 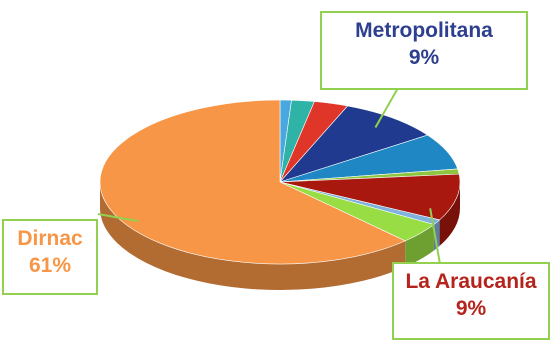 I want to click on callout-metropolitana-value: 9%, so click(x=424, y=57).